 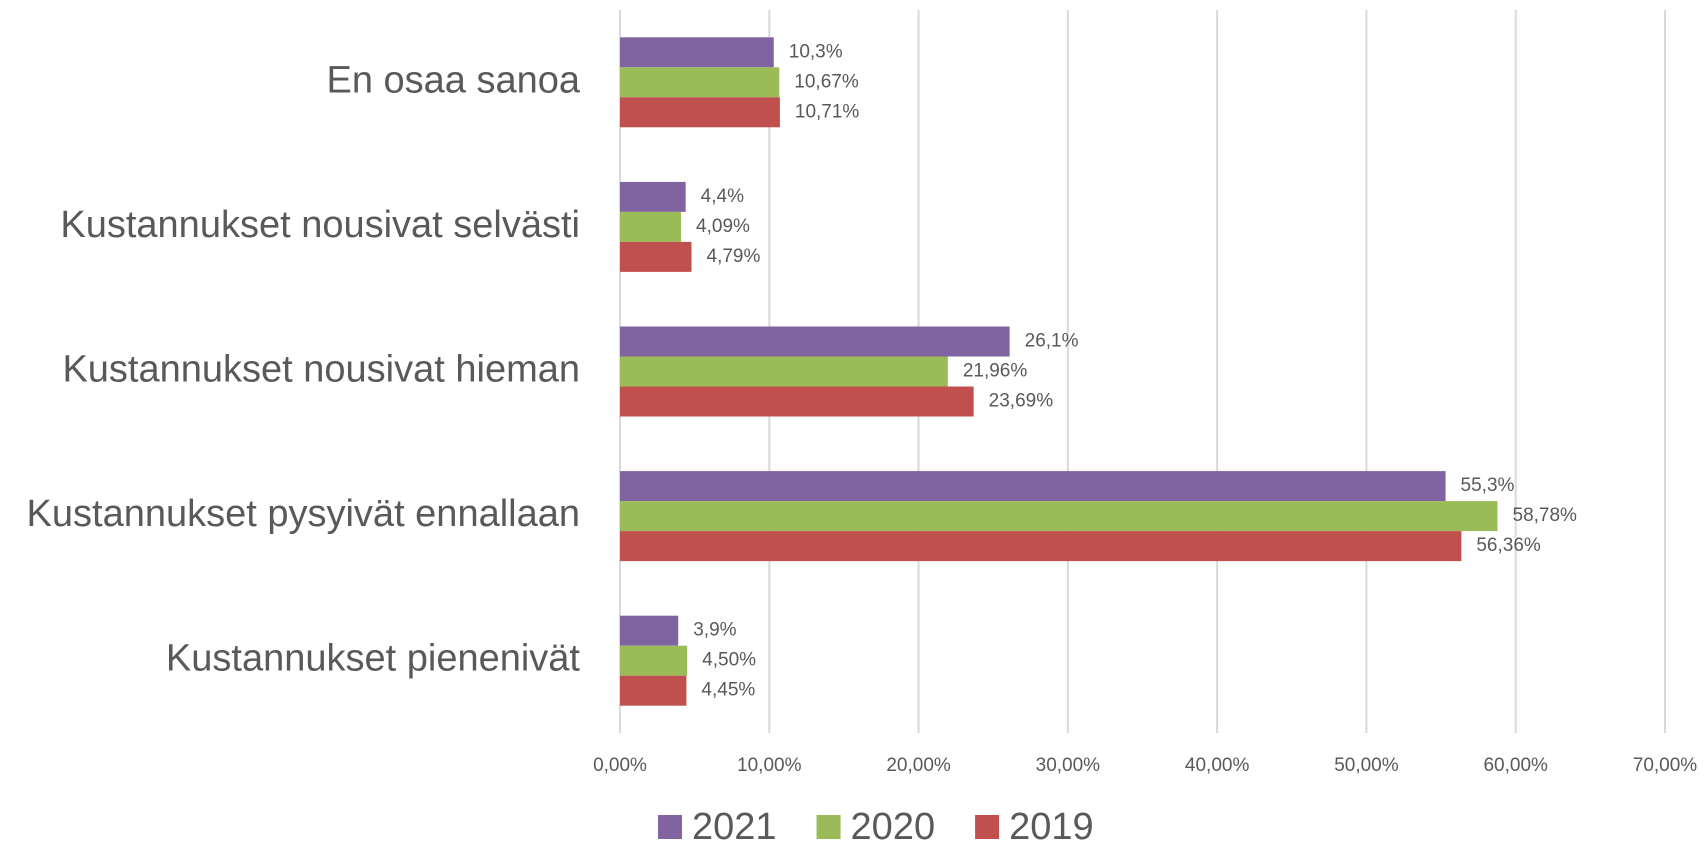 I want to click on x-tick-label: 70,00%, so click(x=1665, y=765).